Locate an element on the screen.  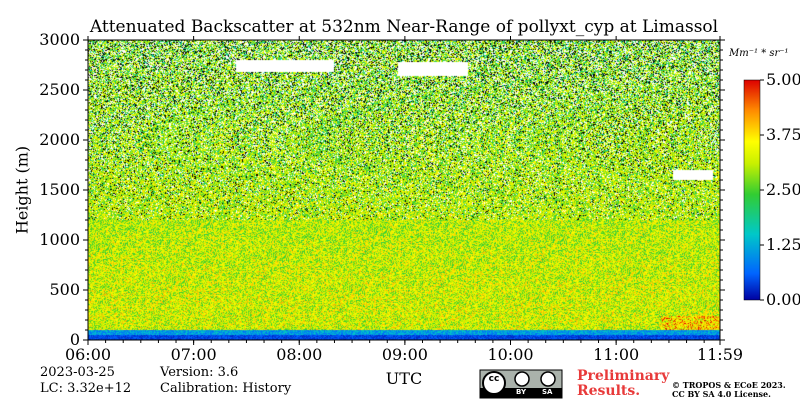
y-tick-label: 0 is located at coordinates (74, 339).